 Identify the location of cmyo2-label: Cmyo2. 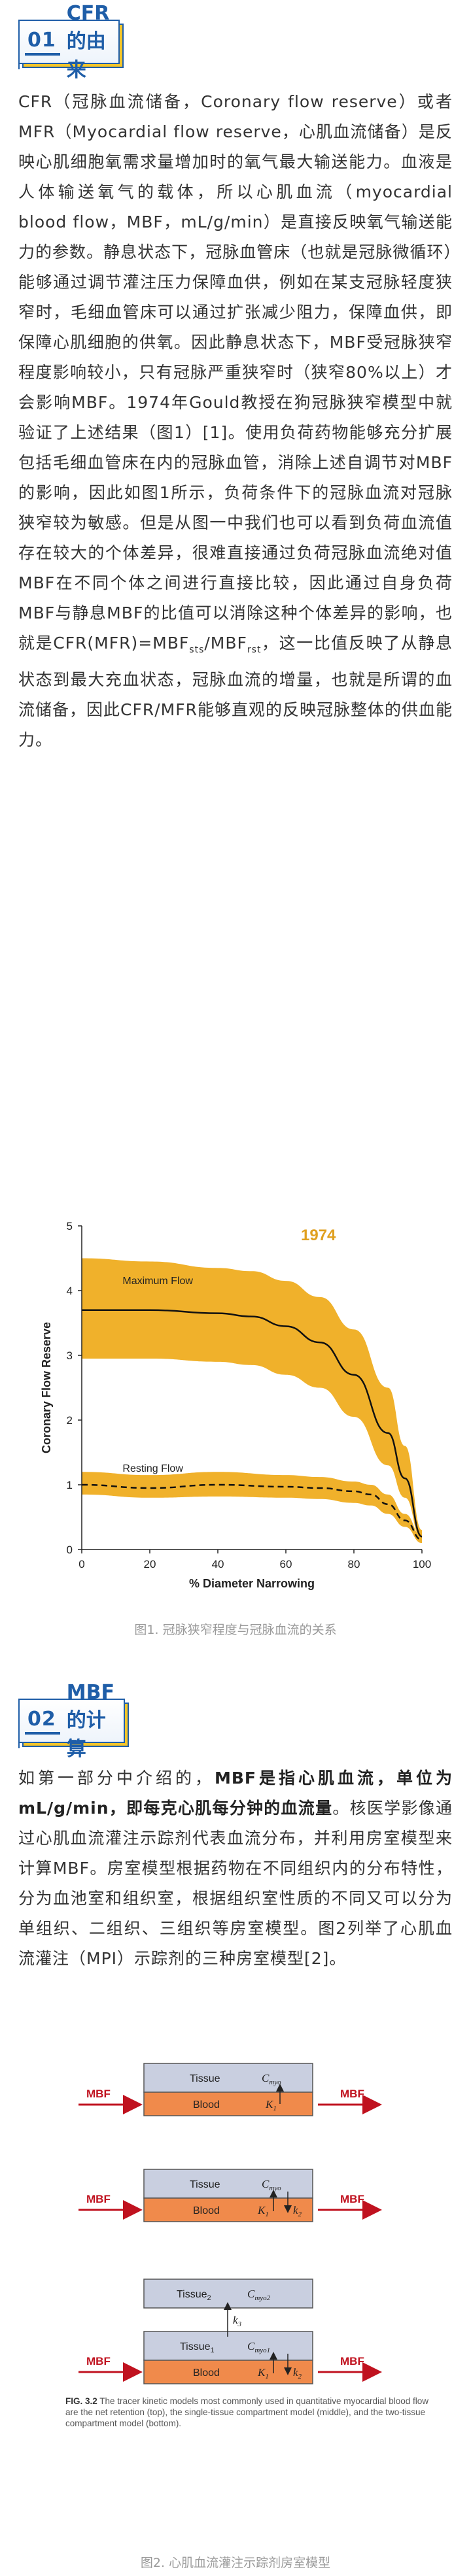
(259, 2295).